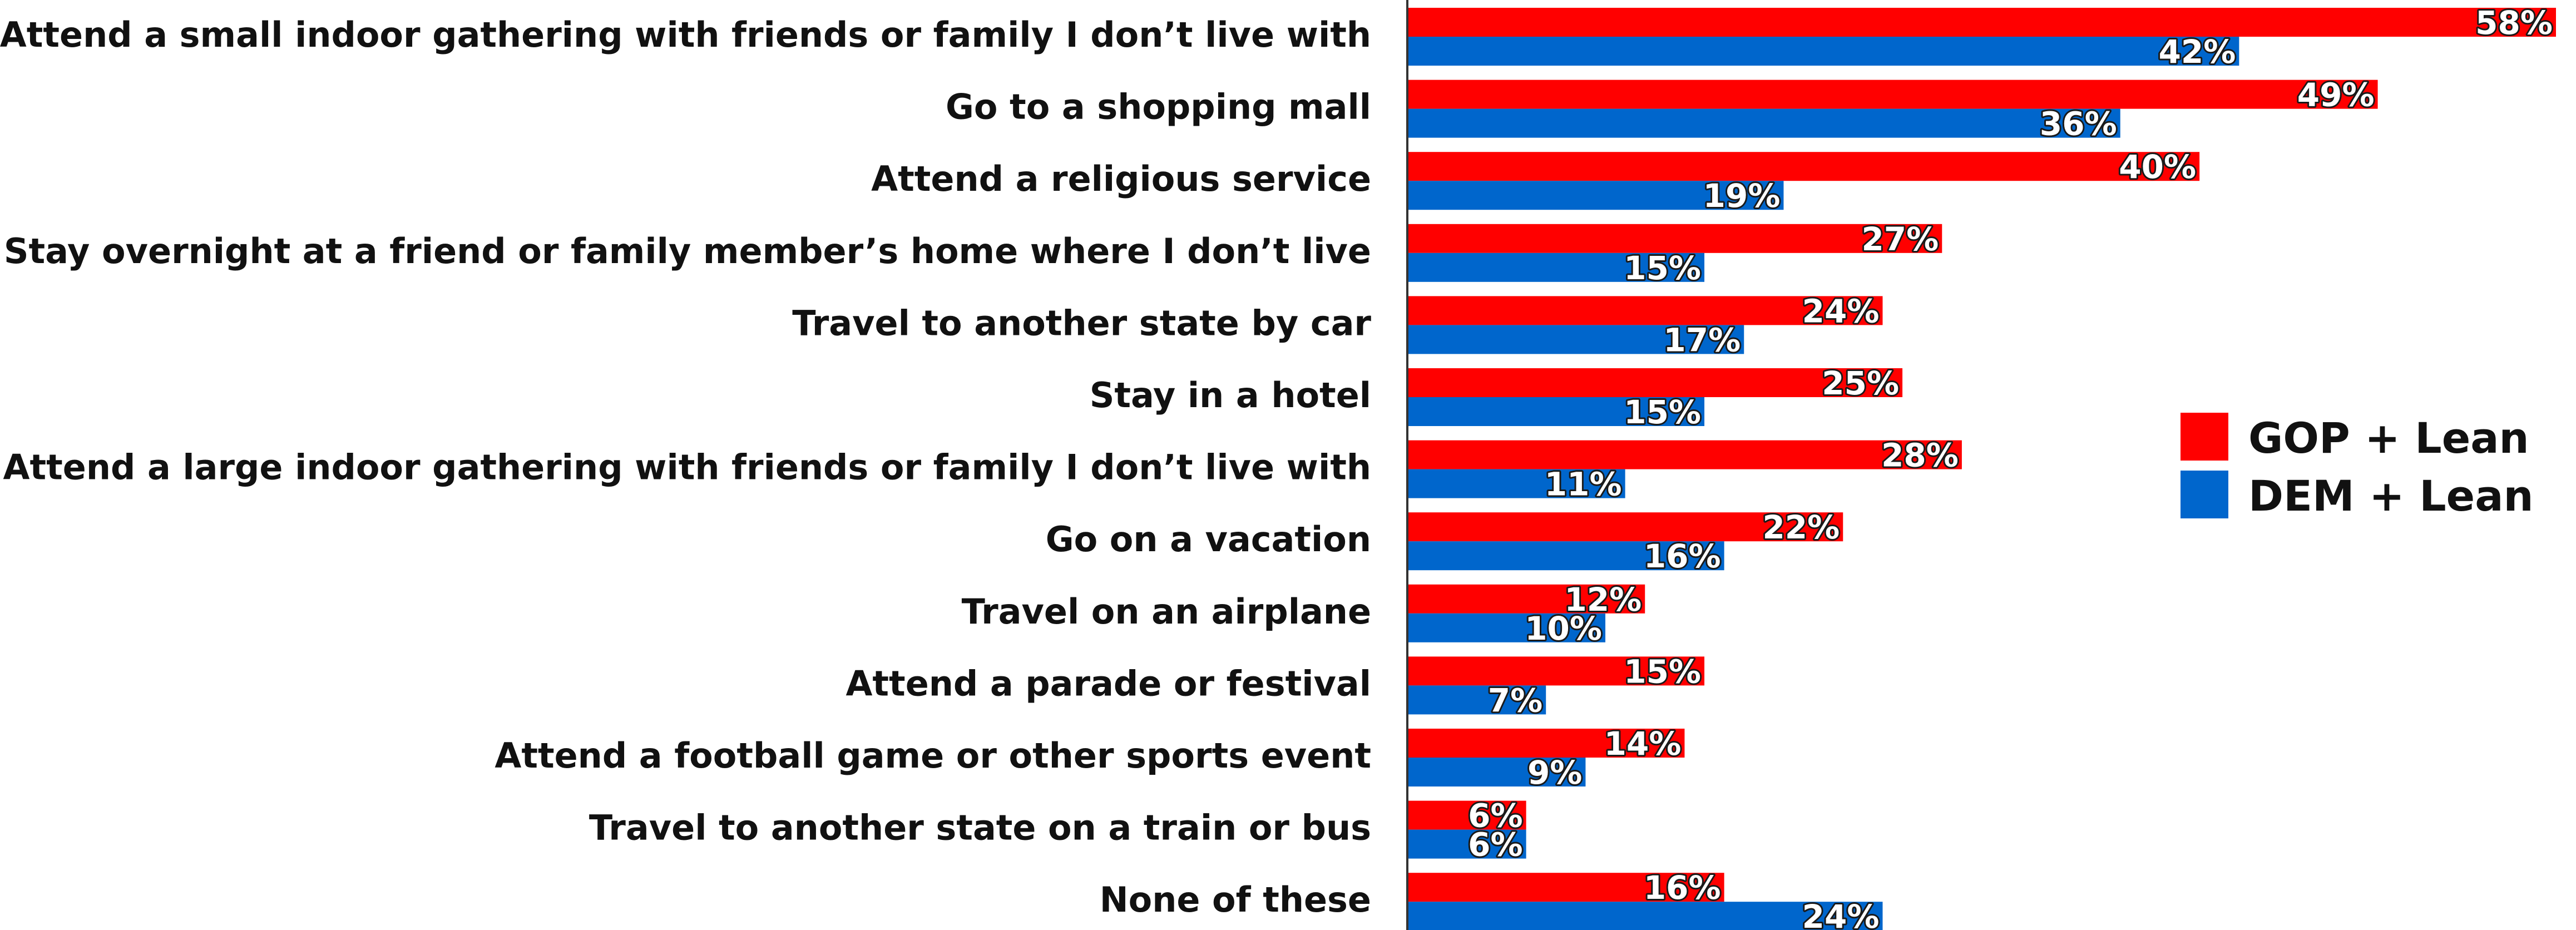  Describe the element at coordinates (1602, 600) in the screenshot. I see `data-label-gop: 12%` at that location.